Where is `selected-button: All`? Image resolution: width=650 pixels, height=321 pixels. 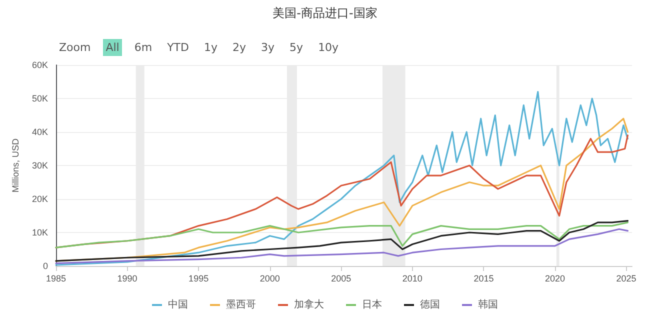
selected-button: All is located at coordinates (112, 47).